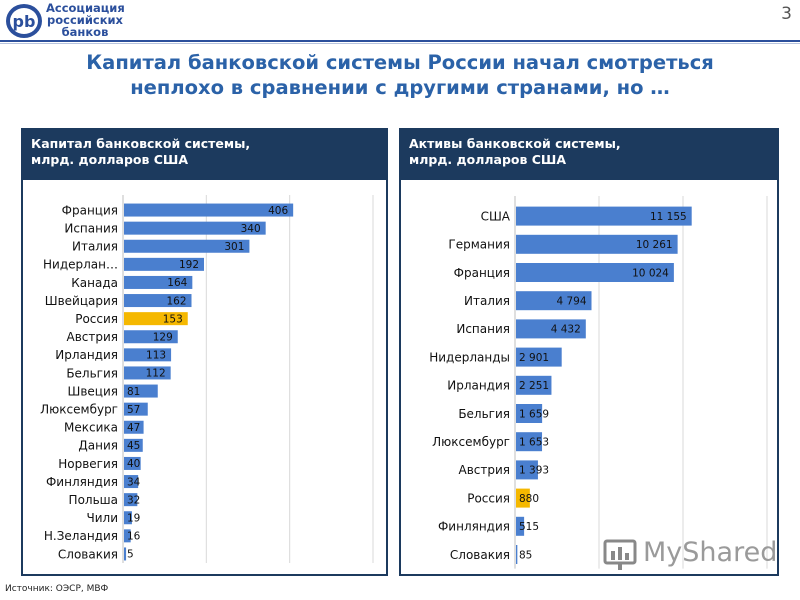 The image size is (800, 600). I want to click on assets-value-label: 4 432, so click(566, 330).